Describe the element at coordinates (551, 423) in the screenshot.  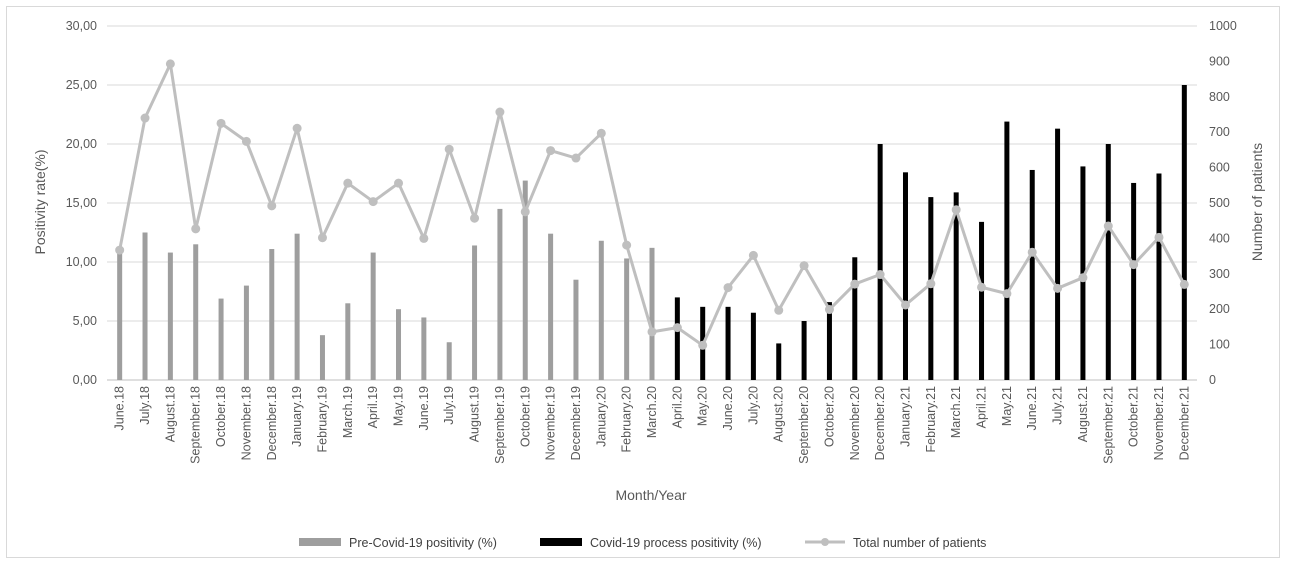
I see `x-tick-label: November.19` at that location.